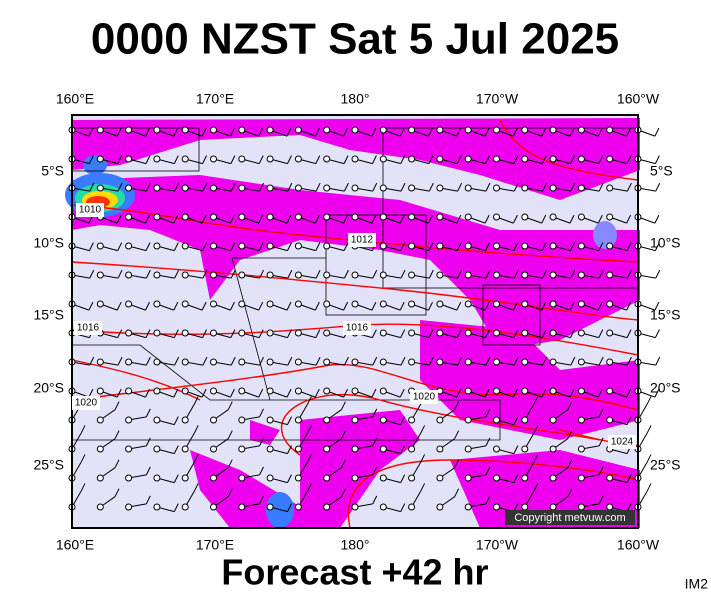  I want to click on lon-label-top: 160°E, so click(75, 99).